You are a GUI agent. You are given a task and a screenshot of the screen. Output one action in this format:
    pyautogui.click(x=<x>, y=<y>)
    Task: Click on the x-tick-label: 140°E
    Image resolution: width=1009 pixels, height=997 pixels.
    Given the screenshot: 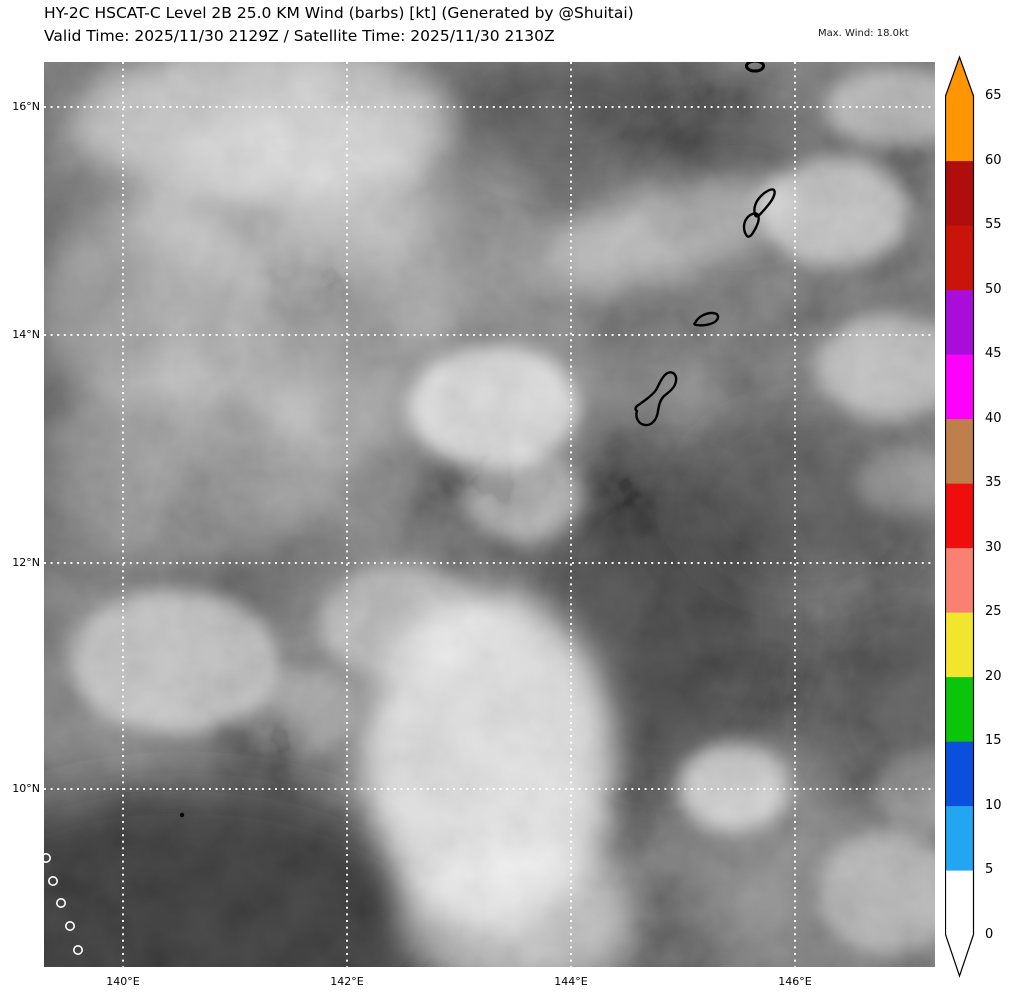 What is the action you would take?
    pyautogui.click(x=123, y=981)
    